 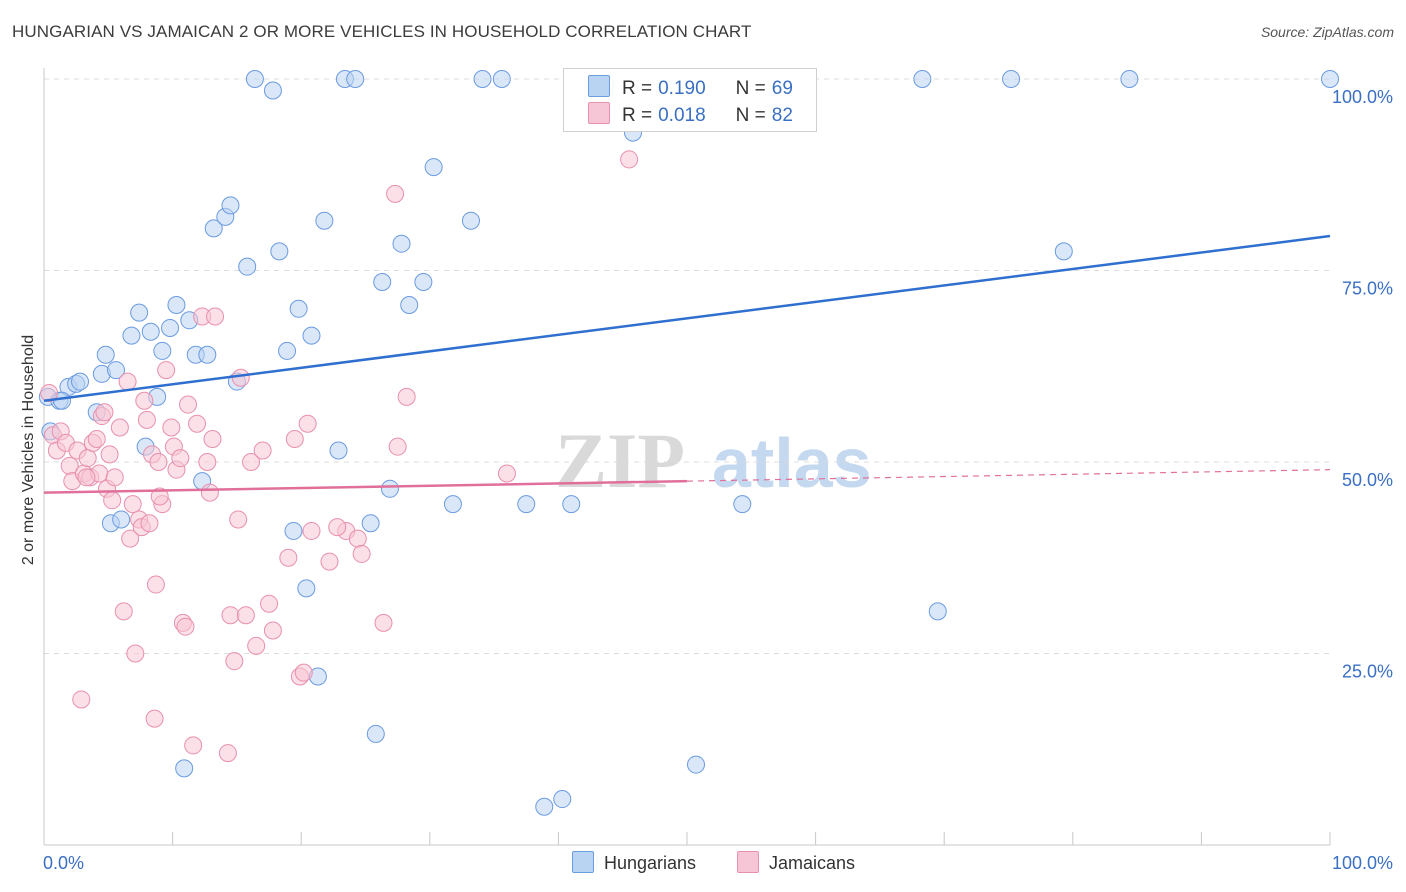 I want to click on x-tick-label-min: 0.0%, so click(x=63, y=863).